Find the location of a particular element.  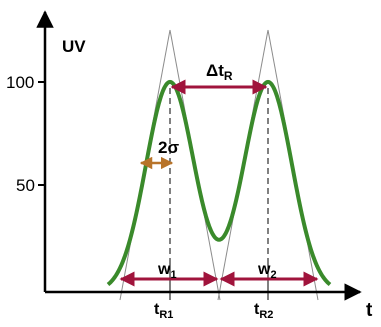

x-axis-label: t is located at coordinates (369, 310).